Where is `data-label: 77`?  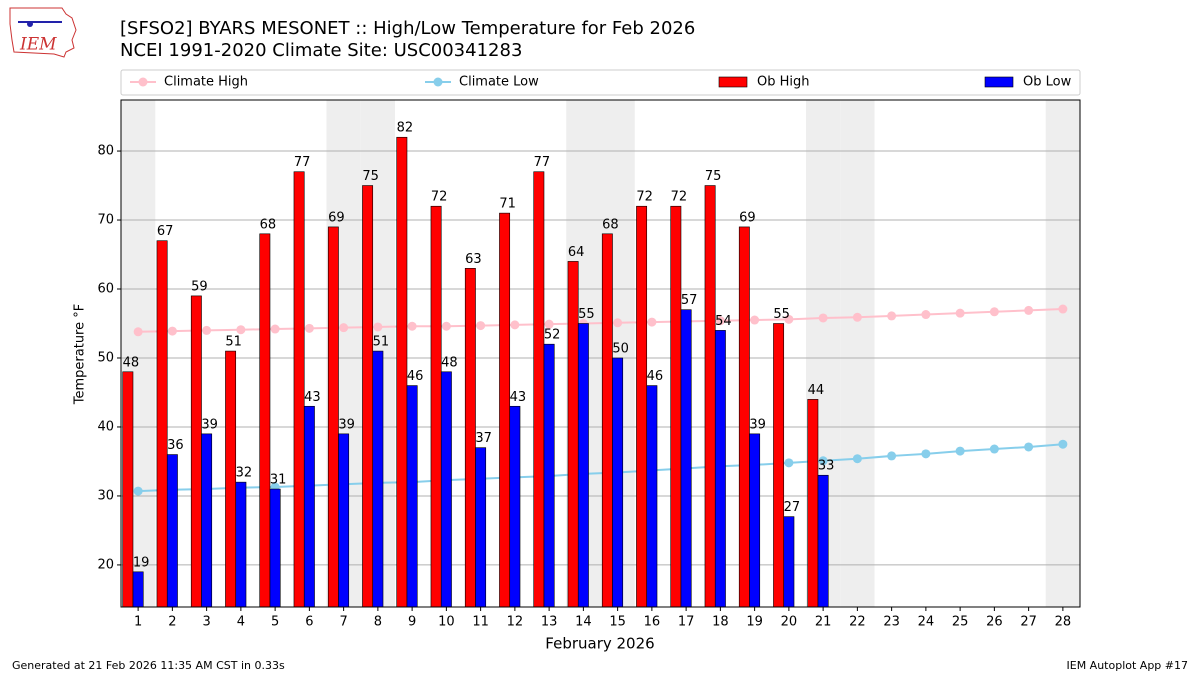
data-label: 77 is located at coordinates (302, 162).